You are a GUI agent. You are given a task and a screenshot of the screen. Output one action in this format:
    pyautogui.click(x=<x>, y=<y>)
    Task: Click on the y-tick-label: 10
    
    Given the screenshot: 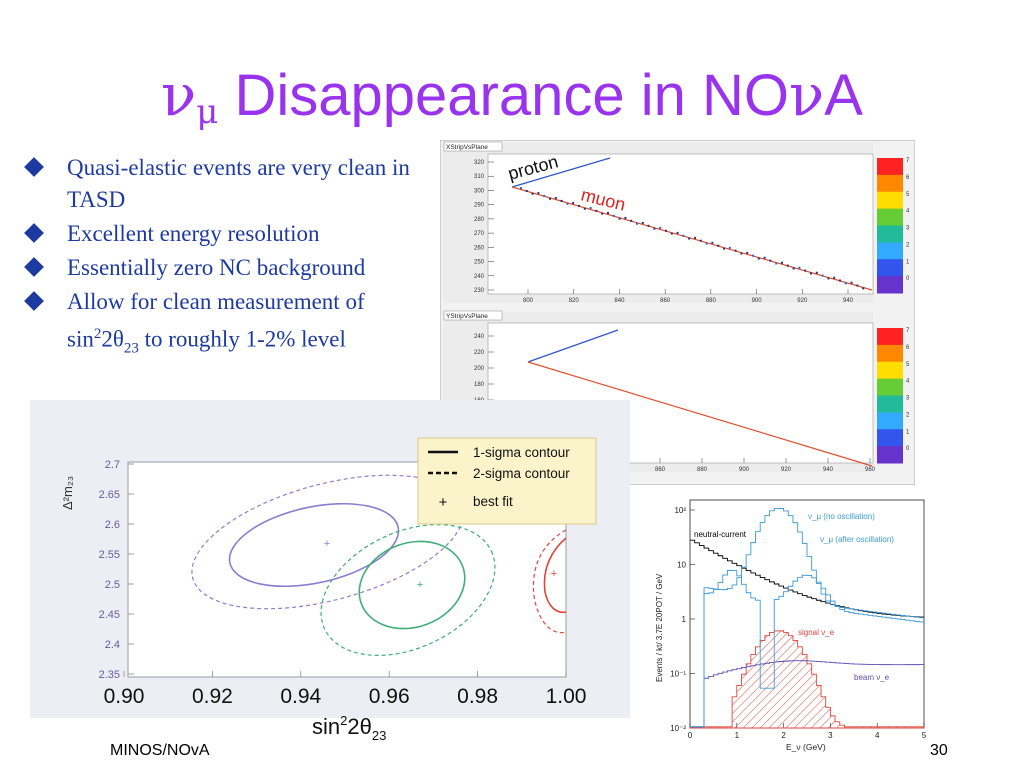 What is the action you would take?
    pyautogui.click(x=681, y=565)
    